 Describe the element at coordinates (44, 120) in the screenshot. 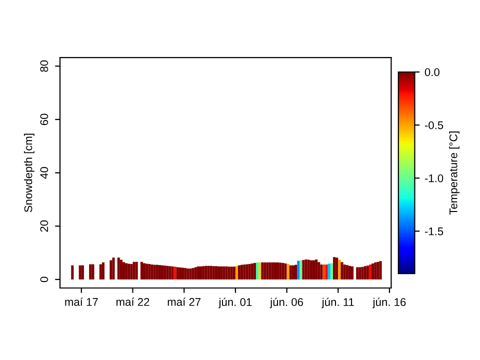

I see `y-tick-label: 60` at that location.